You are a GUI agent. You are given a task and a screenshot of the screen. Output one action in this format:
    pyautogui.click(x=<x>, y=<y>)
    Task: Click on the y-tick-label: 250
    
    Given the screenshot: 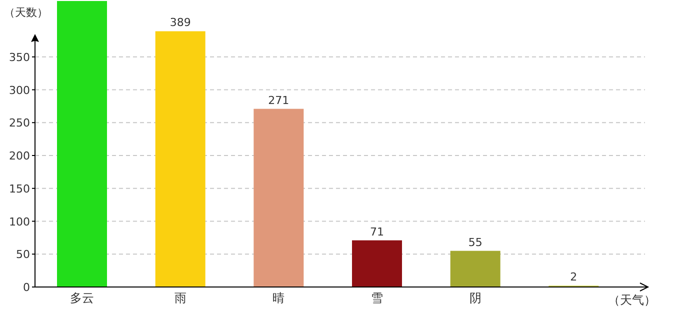 What is the action you would take?
    pyautogui.click(x=19, y=123)
    